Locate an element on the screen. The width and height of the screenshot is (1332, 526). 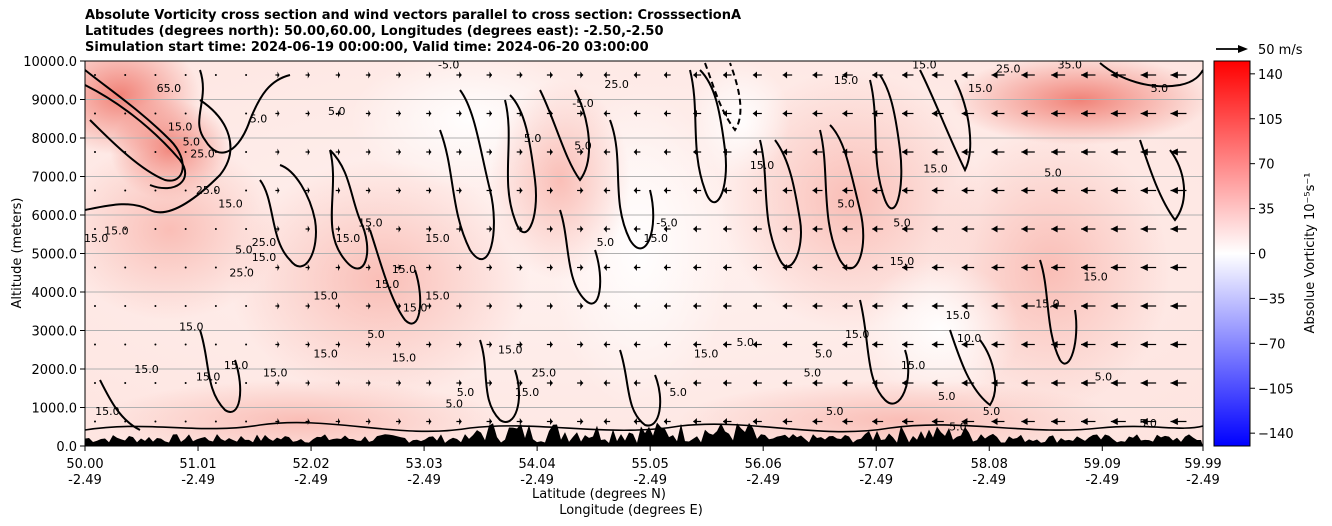
x-tick-label-lat: 53.03 is located at coordinates (423, 464).